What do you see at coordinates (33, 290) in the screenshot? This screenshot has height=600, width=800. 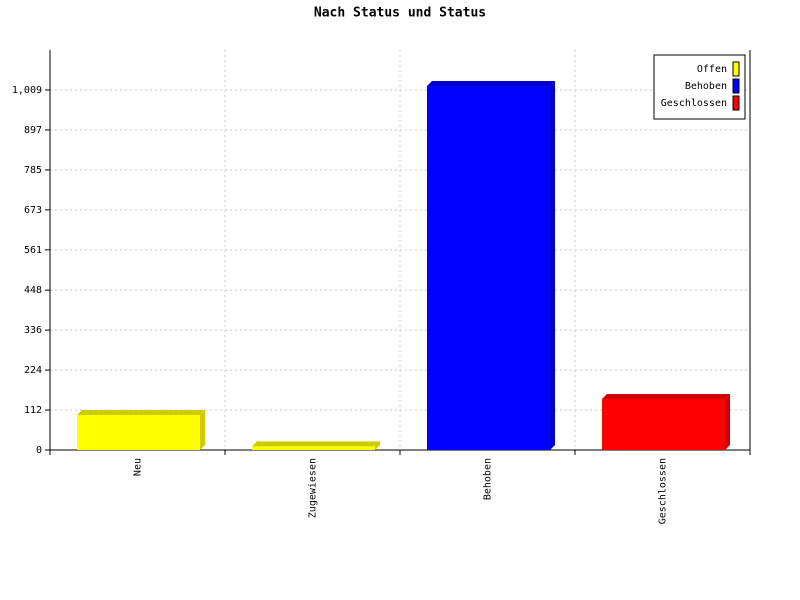 I see `y-tick-label: 448` at bounding box center [33, 290].